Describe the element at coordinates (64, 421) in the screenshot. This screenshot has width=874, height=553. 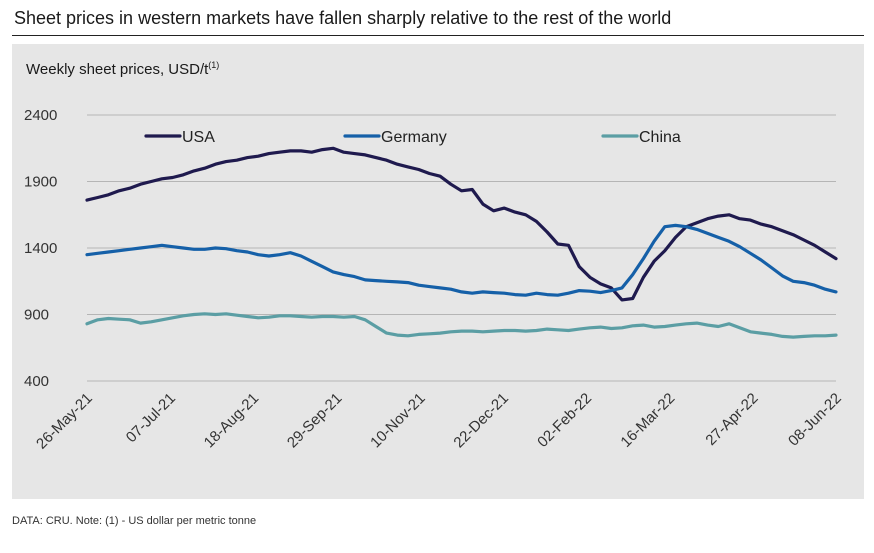
I see `x-tick-label: 26-May-21` at that location.